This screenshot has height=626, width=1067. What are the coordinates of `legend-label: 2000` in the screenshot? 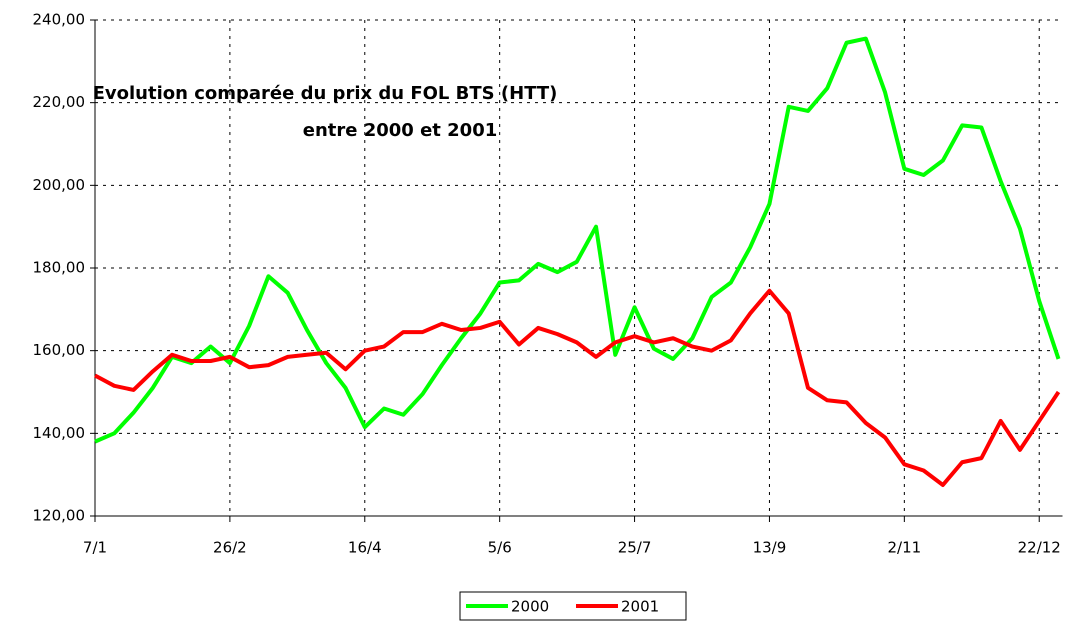 It's located at (530, 607).